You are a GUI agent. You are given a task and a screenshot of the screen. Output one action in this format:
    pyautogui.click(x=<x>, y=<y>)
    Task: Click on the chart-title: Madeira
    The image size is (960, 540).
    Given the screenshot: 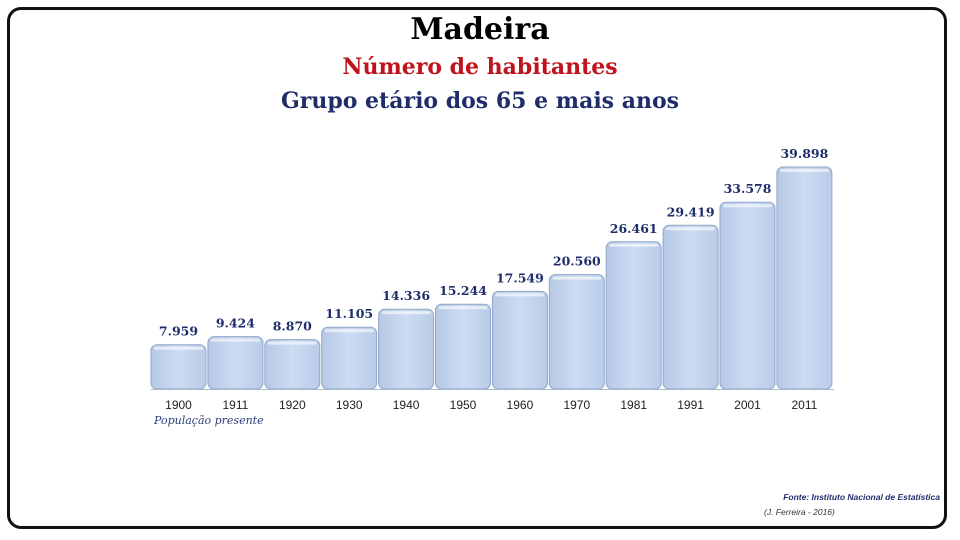 What is the action you would take?
    pyautogui.click(x=480, y=29)
    